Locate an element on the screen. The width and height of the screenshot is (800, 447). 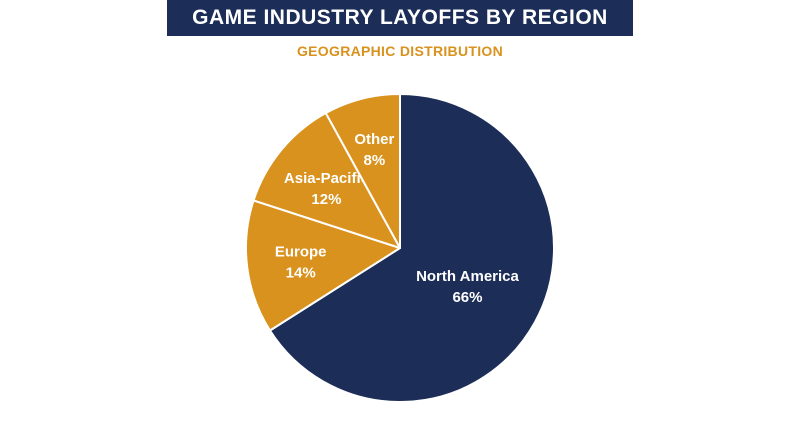
chart-subtitle: GEOGRAPHIC DISTRIBUTION is located at coordinates (400, 51).